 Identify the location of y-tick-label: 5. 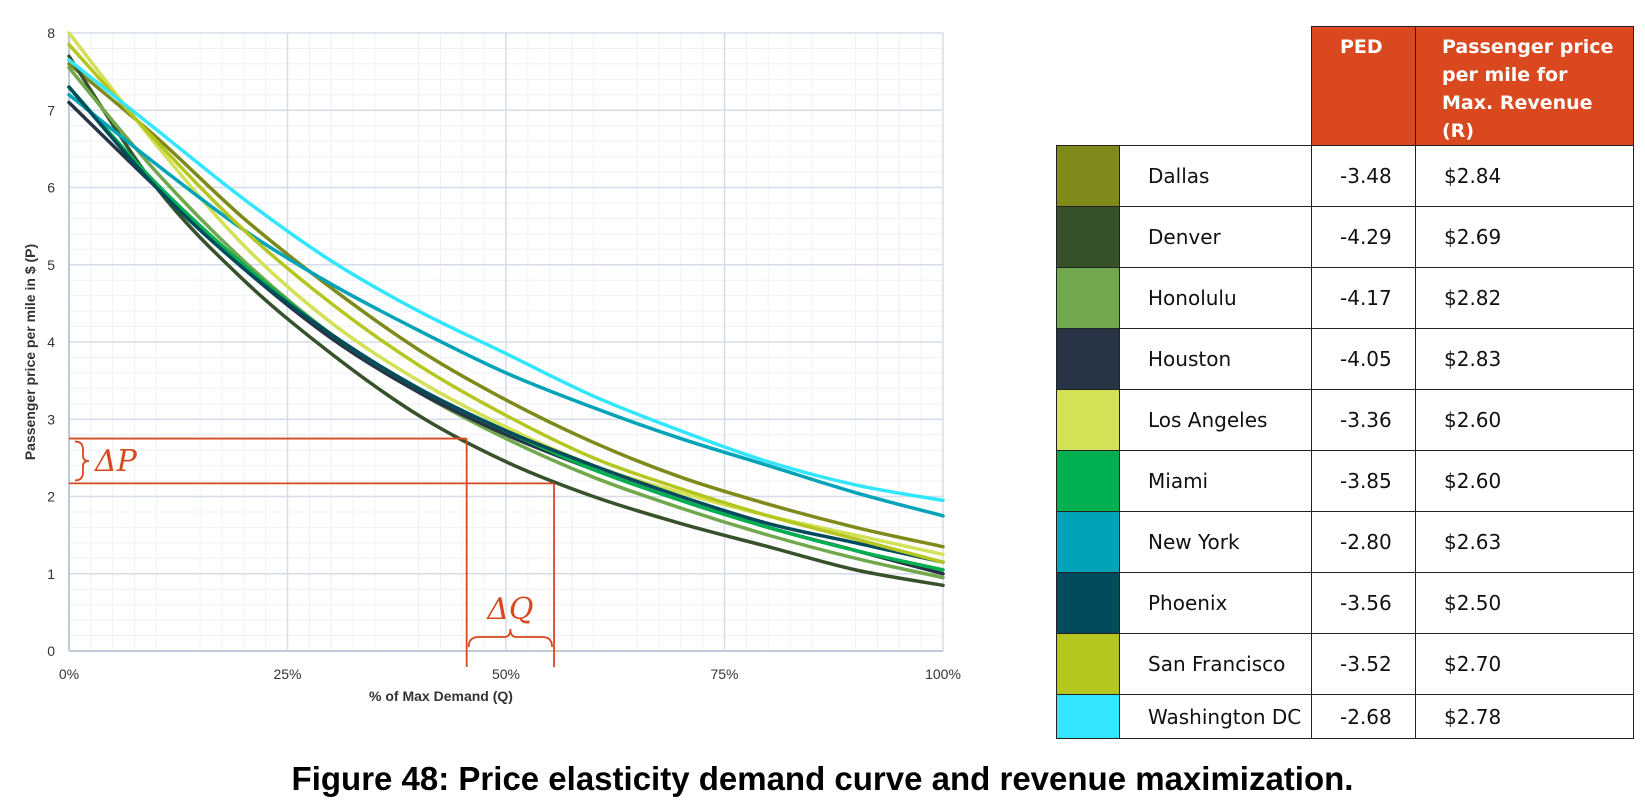
(51, 265).